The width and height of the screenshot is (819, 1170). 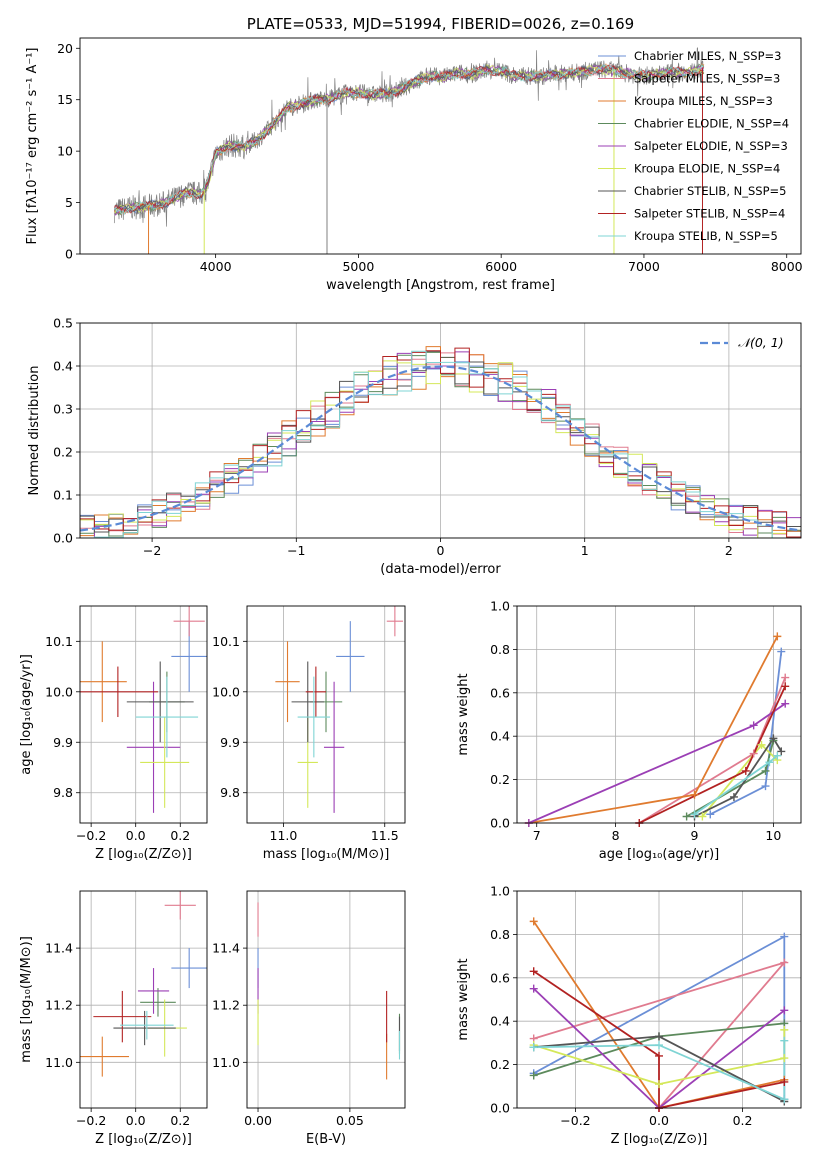 What do you see at coordinates (26, 714) in the screenshot?
I see `y-axis-label: age [log₁₀(age/yr)]` at bounding box center [26, 714].